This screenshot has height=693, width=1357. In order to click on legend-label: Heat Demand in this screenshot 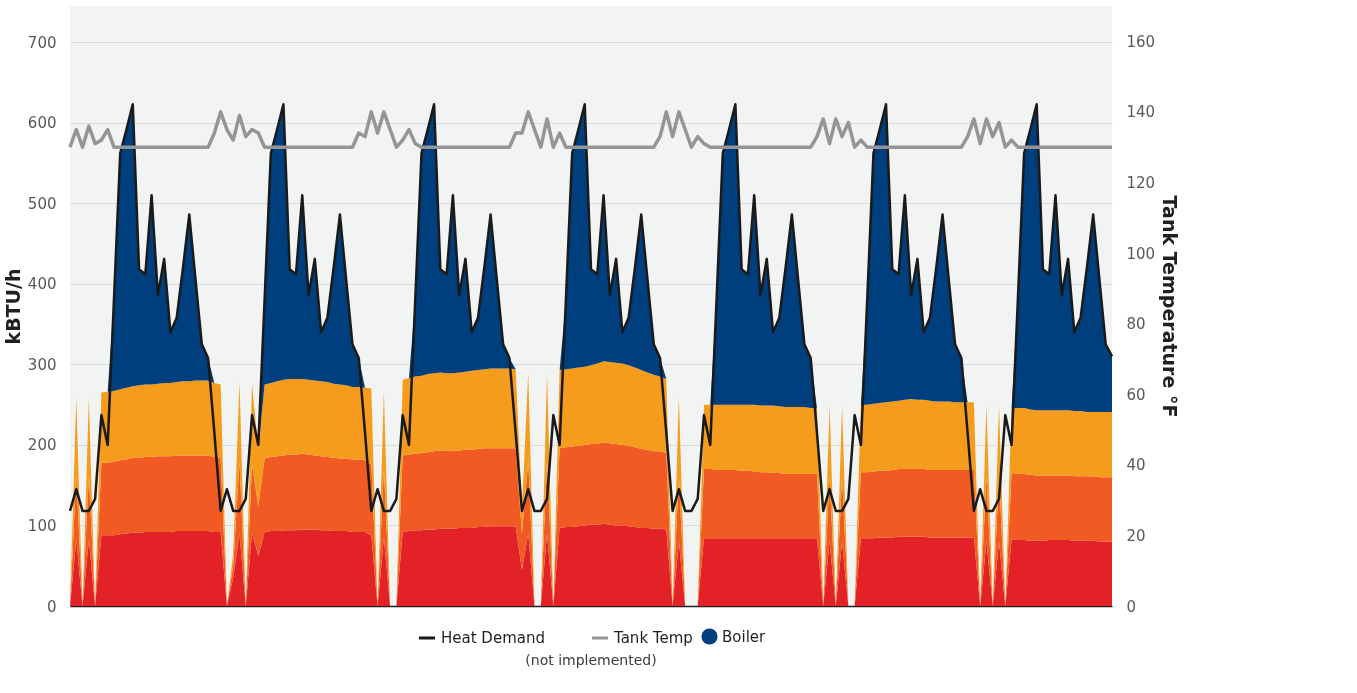, I will do `click(493, 638)`.